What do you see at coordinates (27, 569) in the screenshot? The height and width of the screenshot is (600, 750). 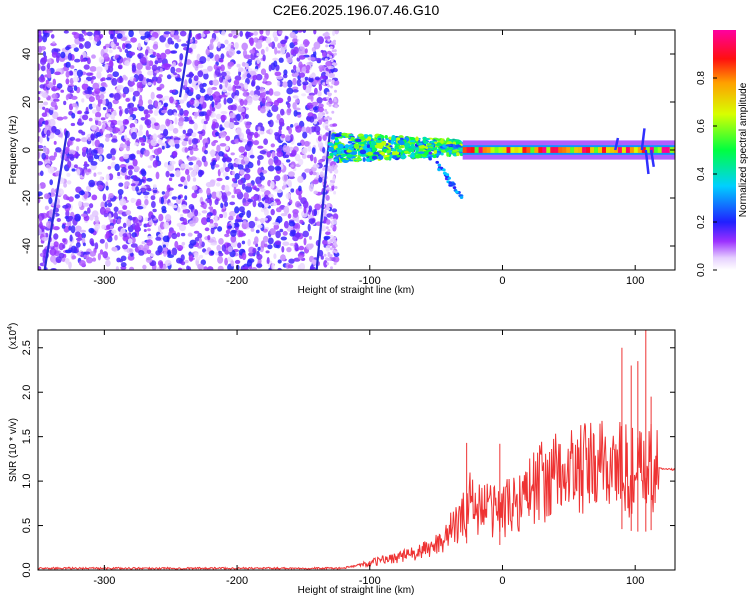 I see `snr-y-tick-label: 0.0` at bounding box center [27, 569].